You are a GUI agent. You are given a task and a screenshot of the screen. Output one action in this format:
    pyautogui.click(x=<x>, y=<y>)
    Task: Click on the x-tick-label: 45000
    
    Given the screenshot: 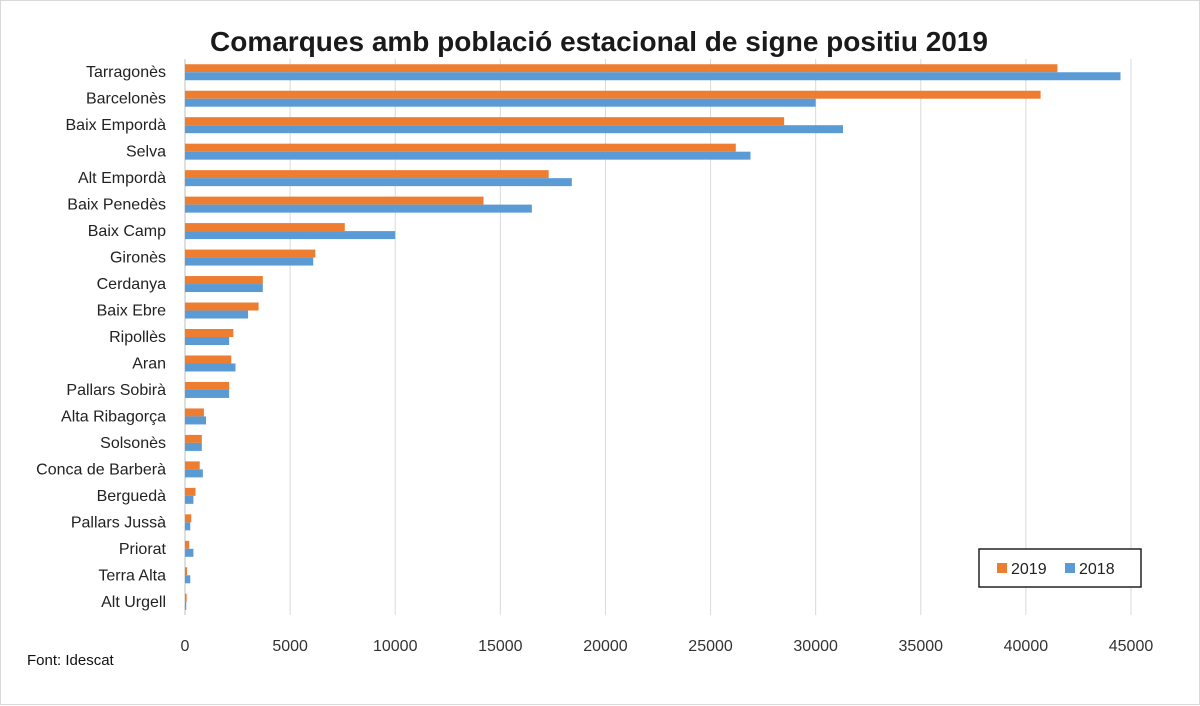 What is the action you would take?
    pyautogui.click(x=1131, y=646)
    